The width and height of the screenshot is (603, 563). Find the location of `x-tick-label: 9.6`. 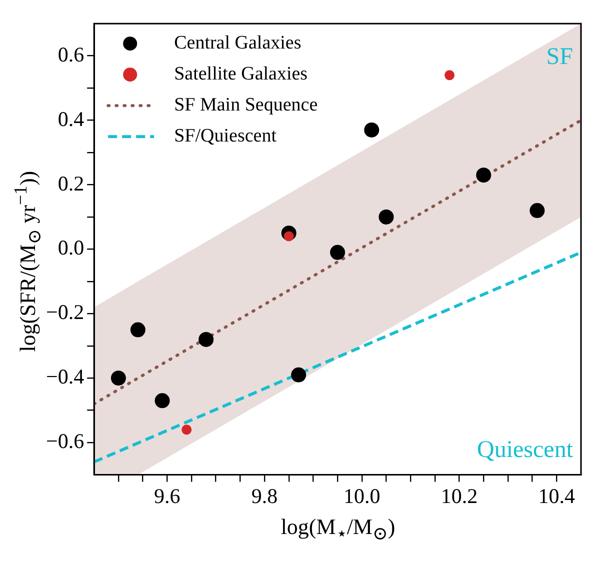

x-tick-label: 9.6 is located at coordinates (167, 496).